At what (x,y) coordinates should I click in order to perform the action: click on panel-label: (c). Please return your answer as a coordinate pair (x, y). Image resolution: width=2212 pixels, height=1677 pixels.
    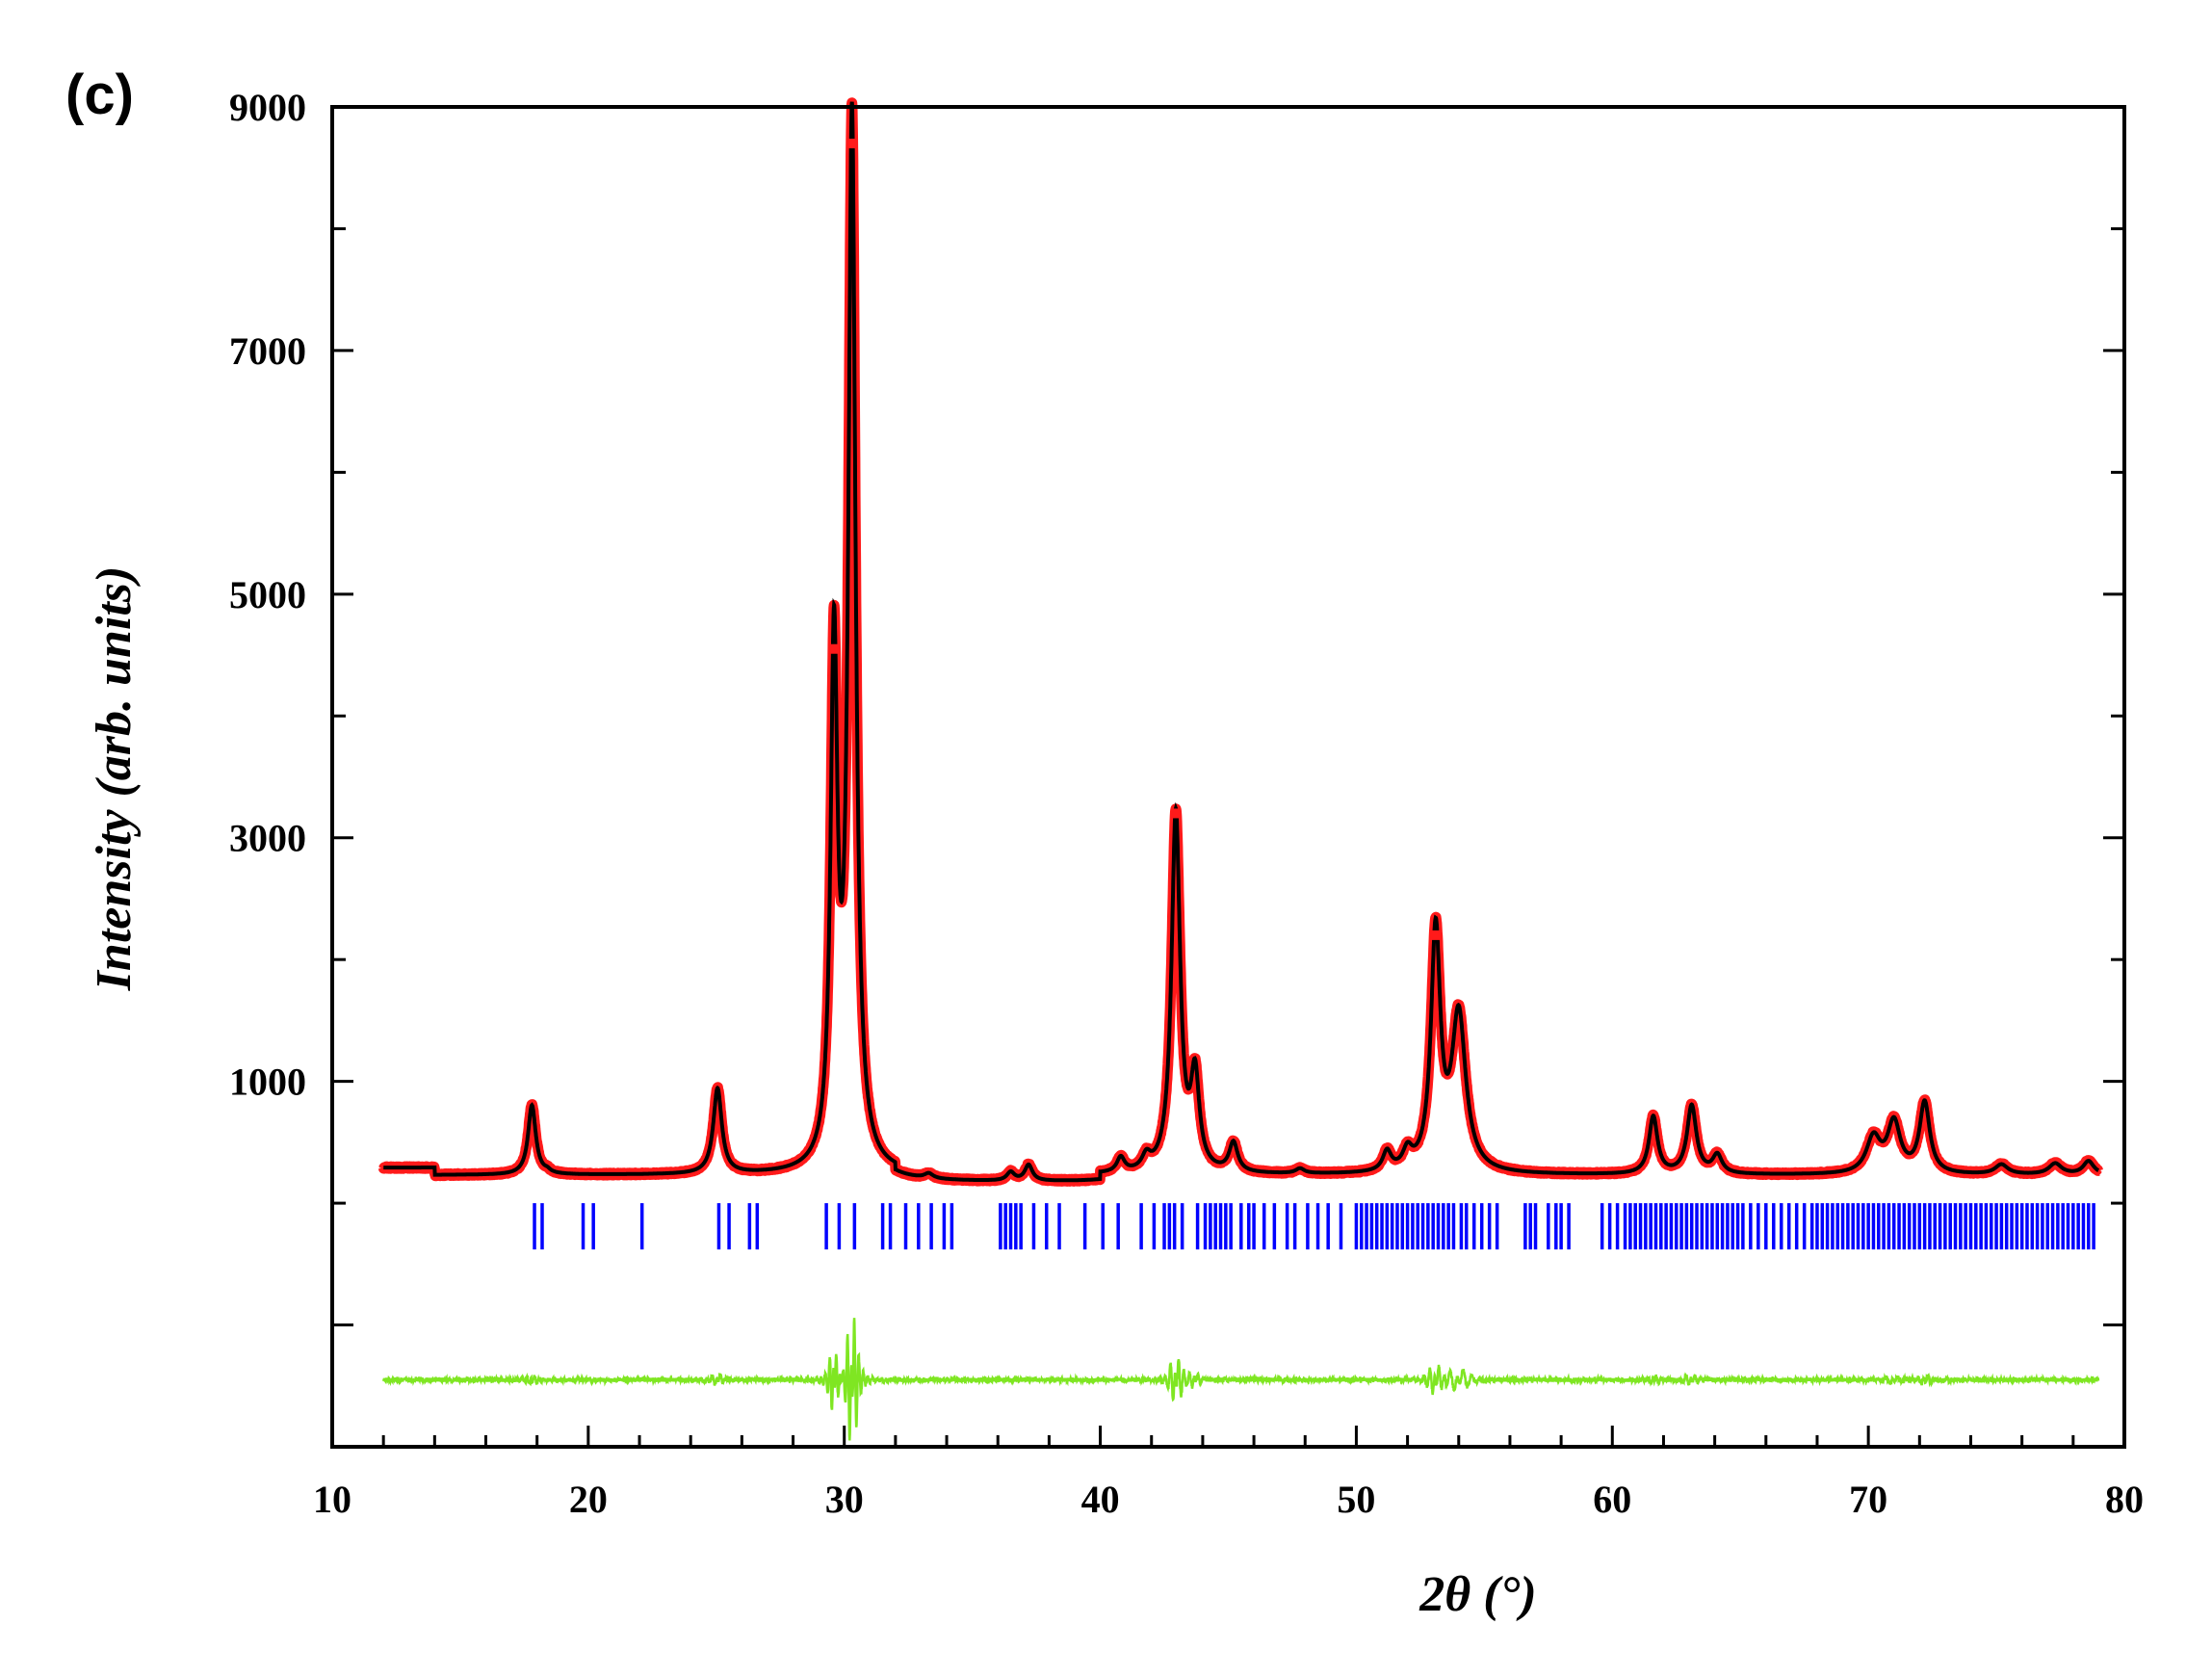
    Looking at the image, I should click on (99, 95).